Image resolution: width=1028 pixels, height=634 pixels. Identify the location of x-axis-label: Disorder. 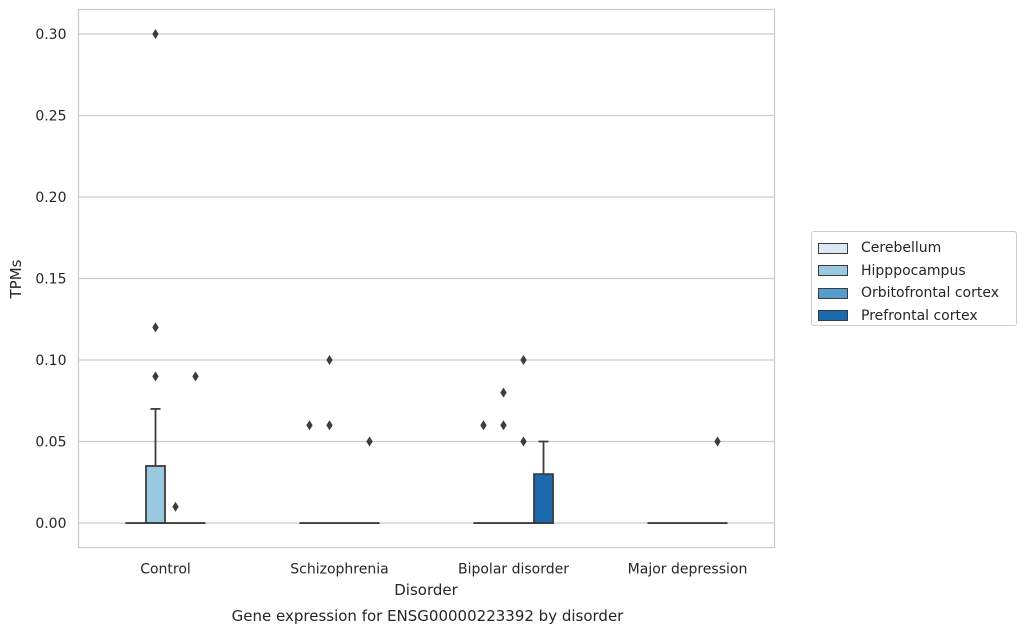
(426, 590).